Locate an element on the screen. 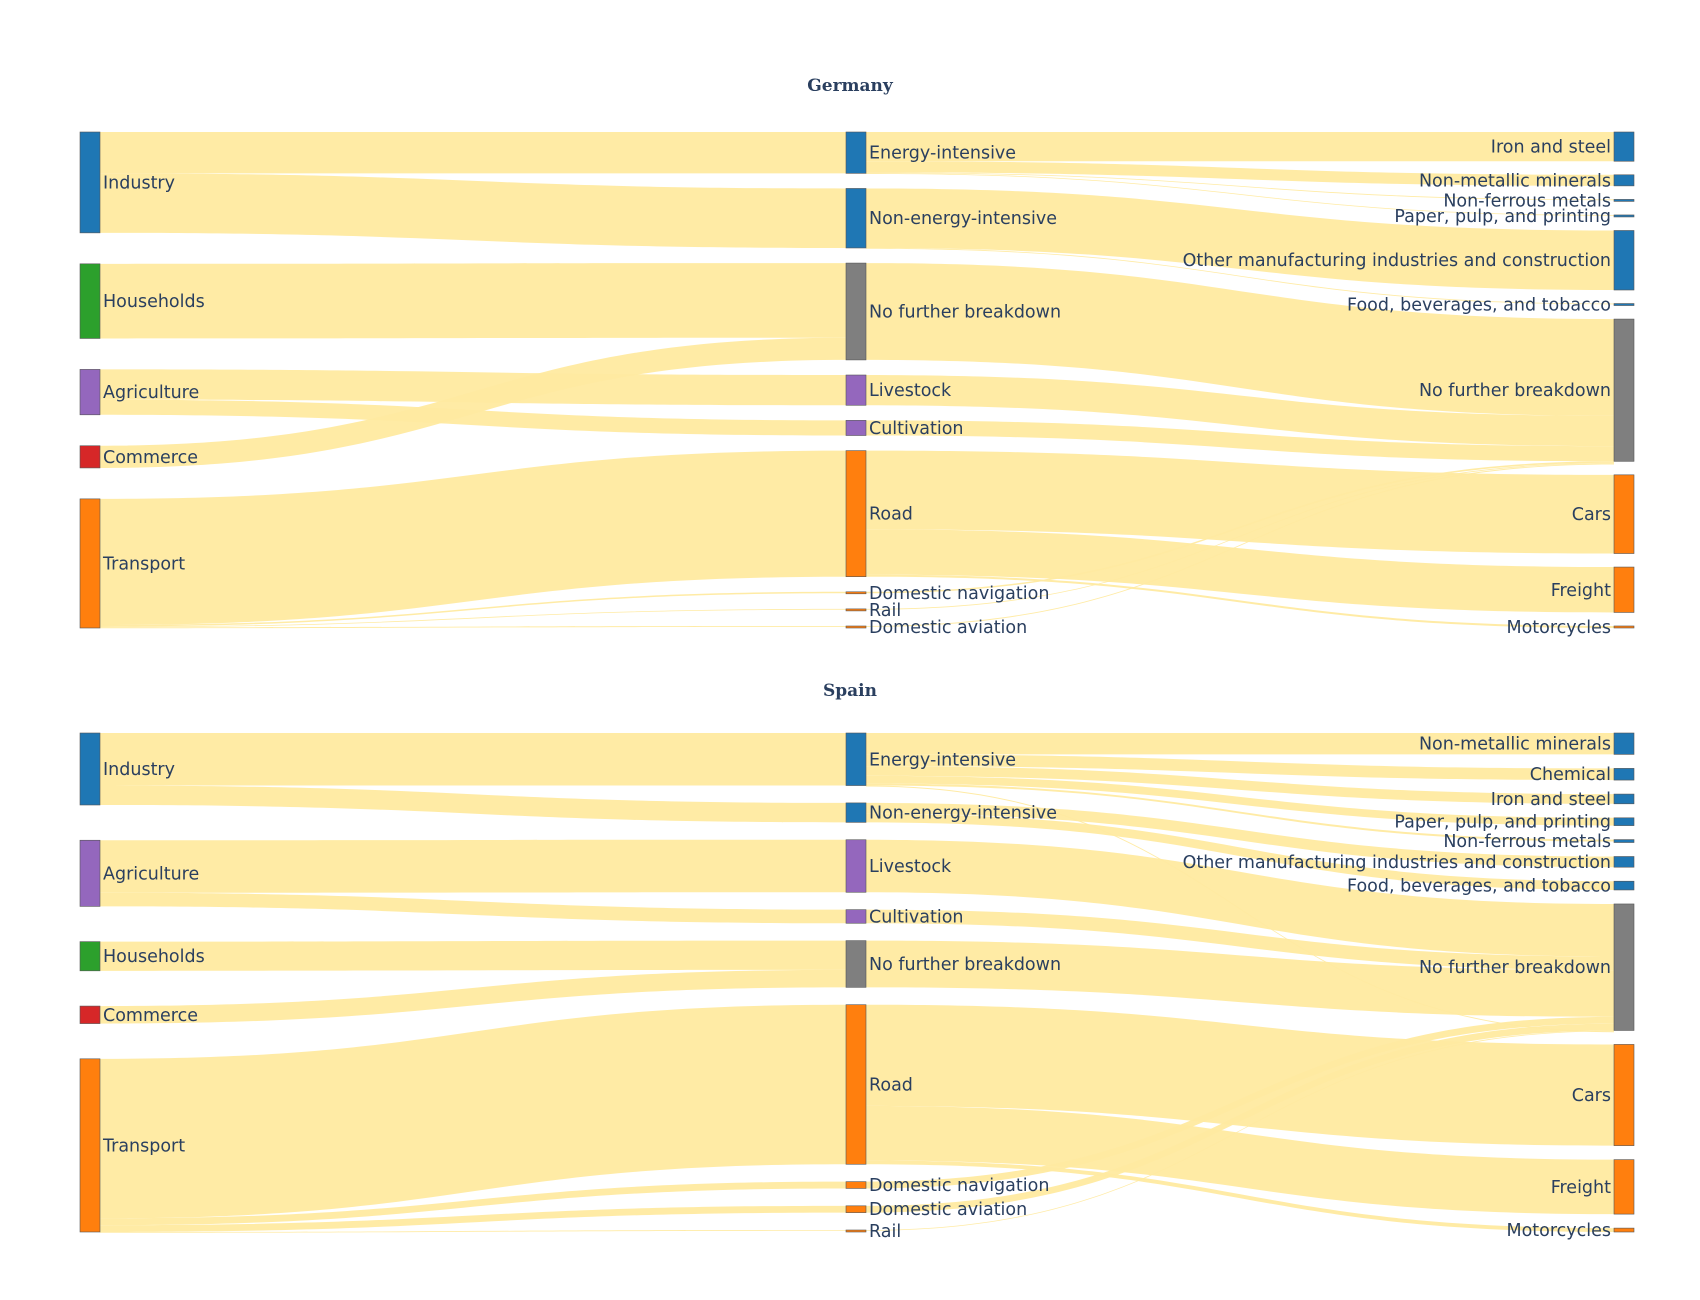 The width and height of the screenshot is (1700, 1300). link-ei-to-chem is located at coordinates (1240, 767).